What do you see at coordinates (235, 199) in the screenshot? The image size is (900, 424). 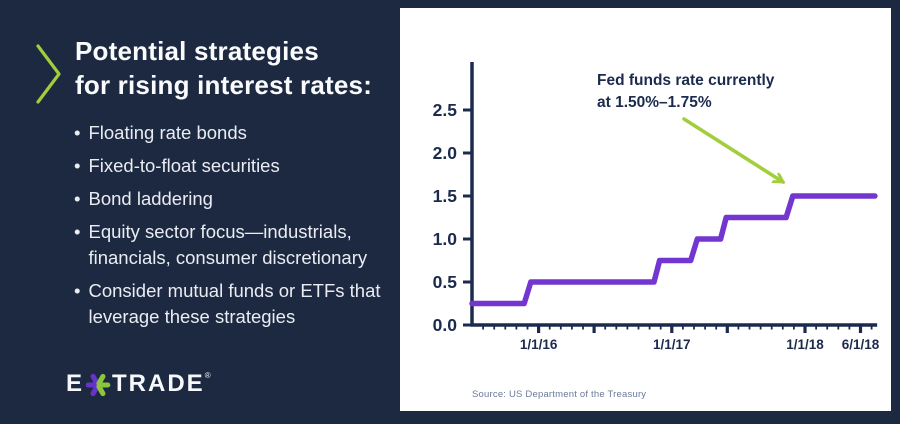 I see `list-item: • Bond laddering` at bounding box center [235, 199].